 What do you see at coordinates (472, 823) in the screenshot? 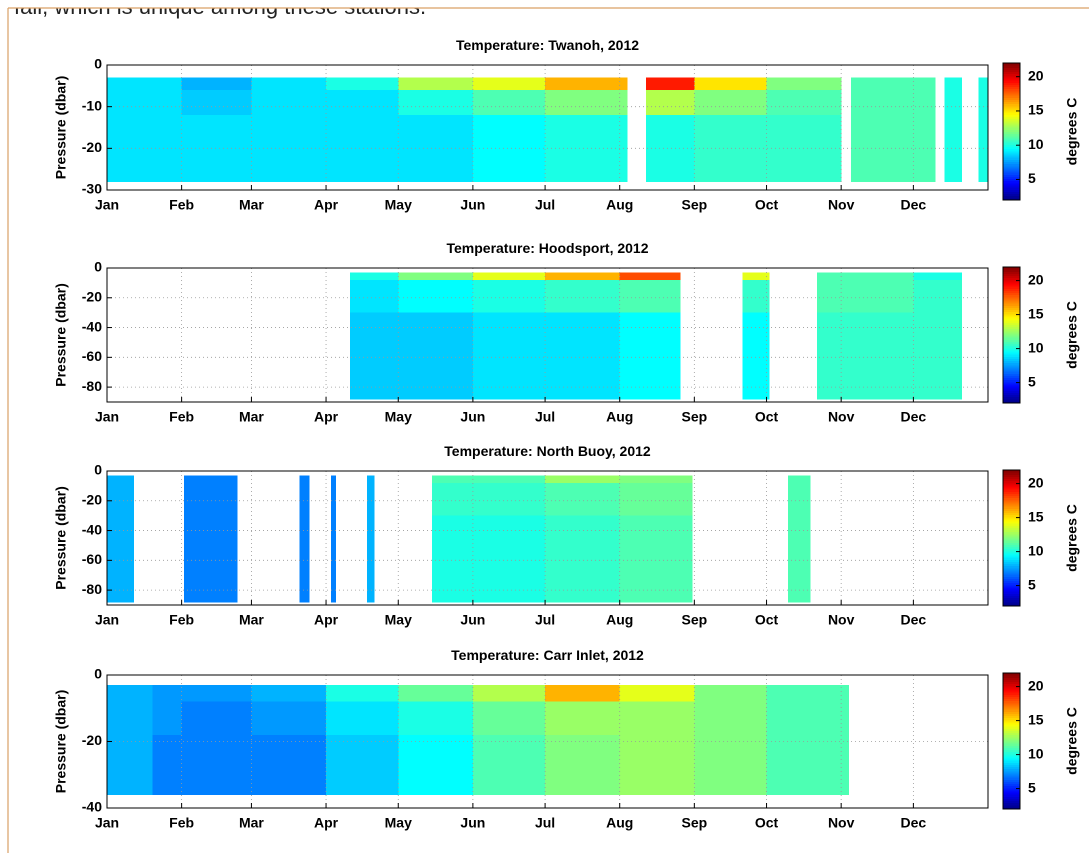
I see `x-tick-label: Jun` at bounding box center [472, 823].